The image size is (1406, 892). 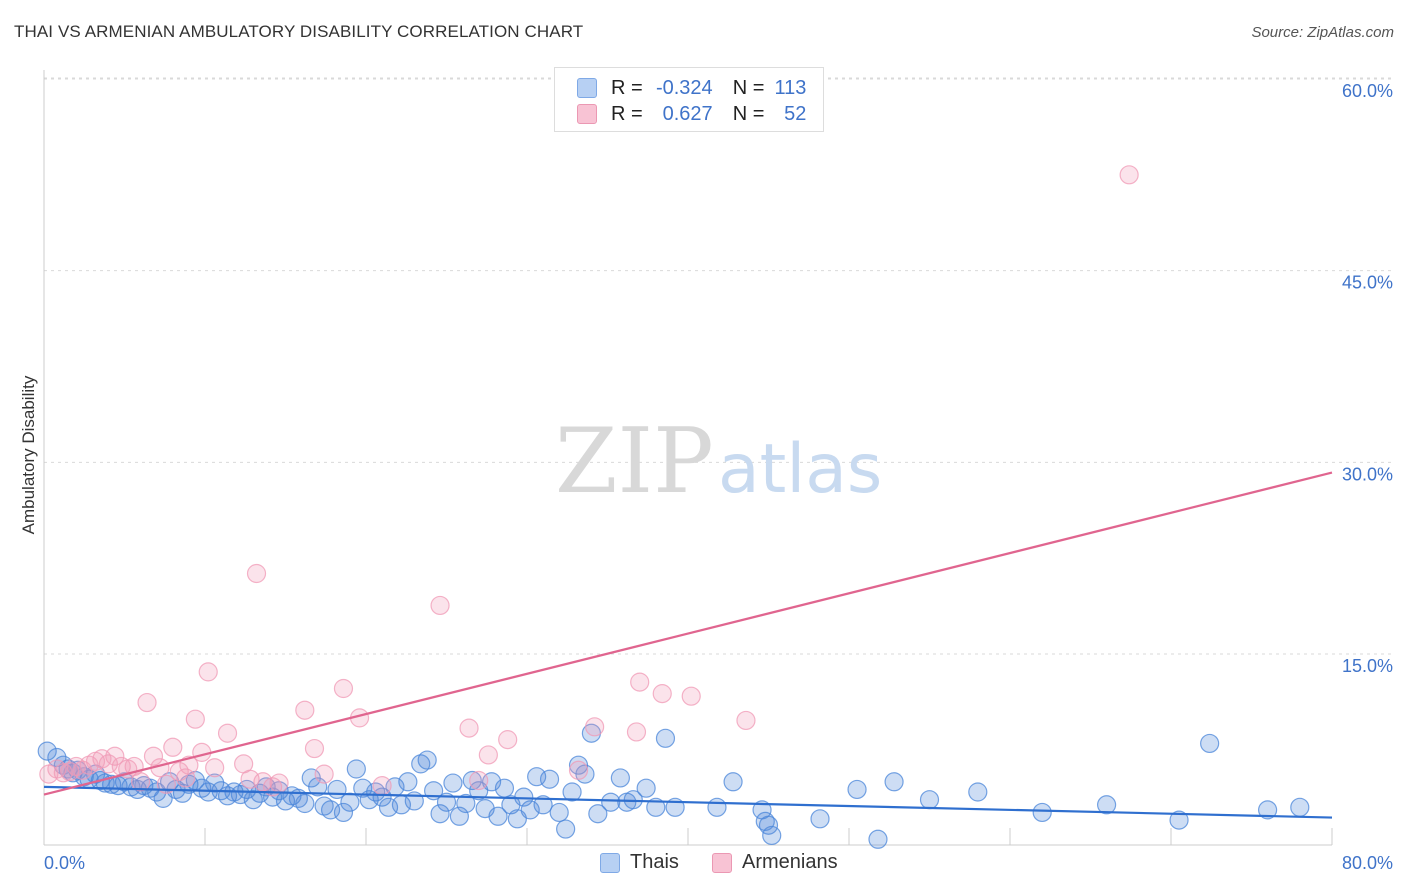 What do you see at coordinates (800, 469) in the screenshot?
I see `watermark-atlas: atlas` at bounding box center [800, 469].